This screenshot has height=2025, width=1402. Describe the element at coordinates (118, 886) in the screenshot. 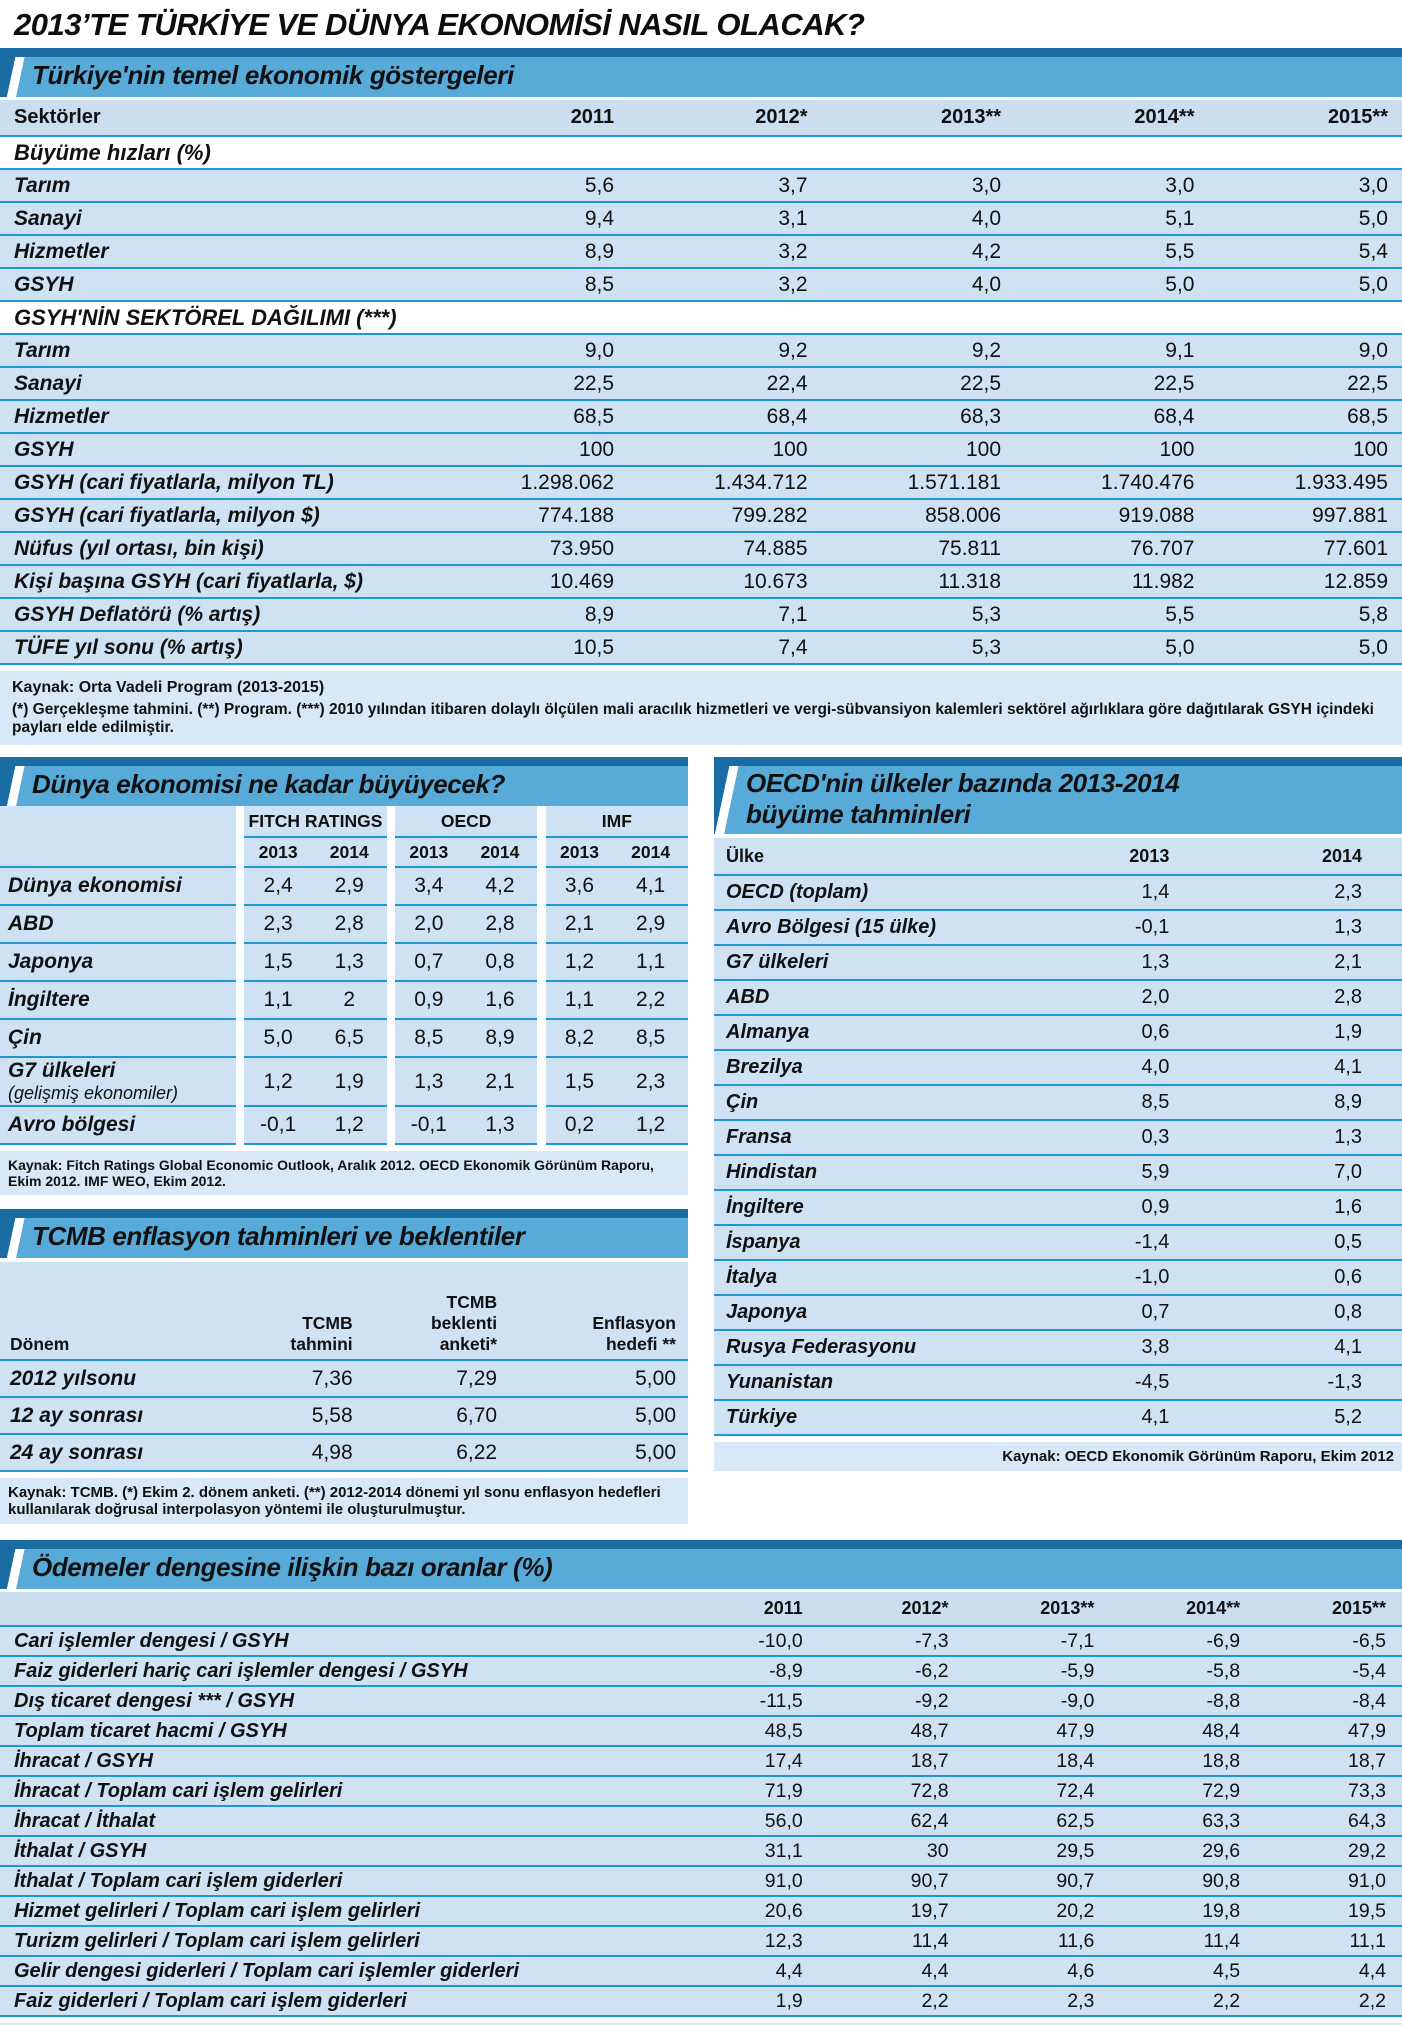

I see `row-label: Dünya ekonomisi` at that location.